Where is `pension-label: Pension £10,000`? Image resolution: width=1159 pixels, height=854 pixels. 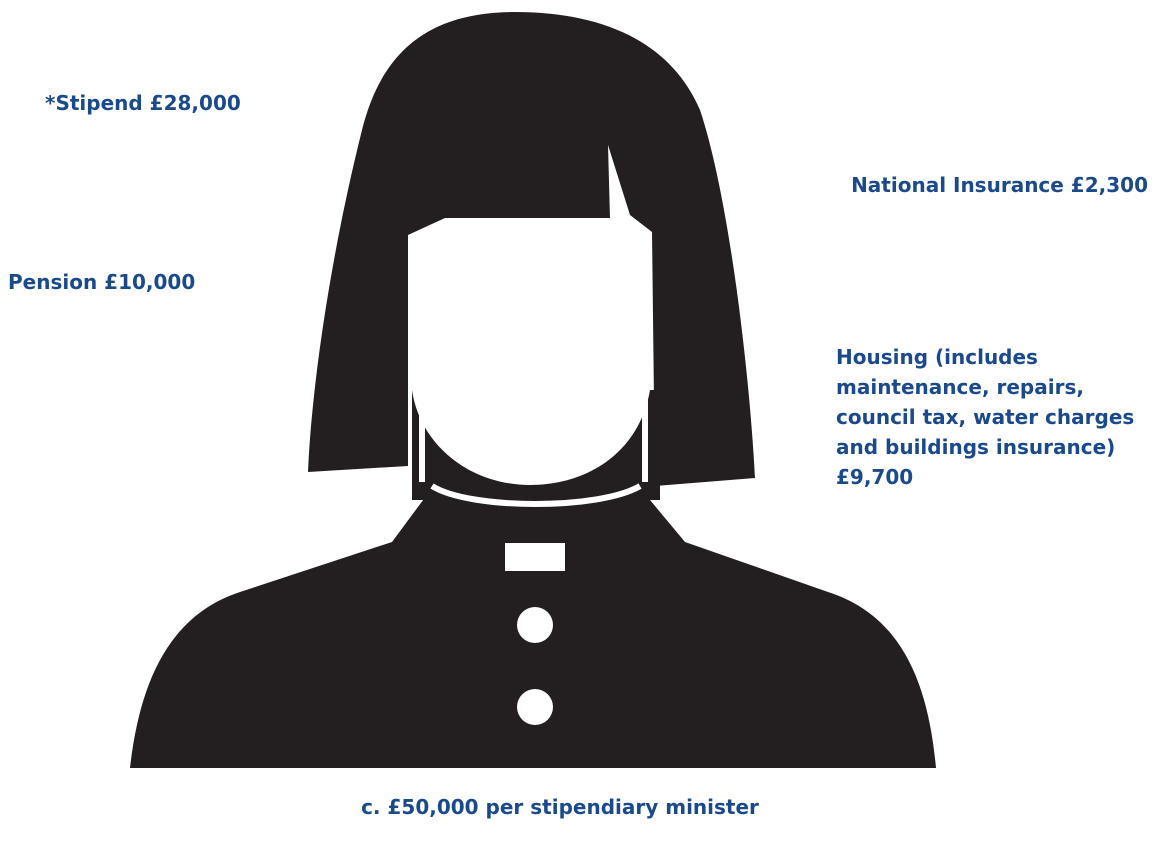 pension-label: Pension £10,000 is located at coordinates (102, 282).